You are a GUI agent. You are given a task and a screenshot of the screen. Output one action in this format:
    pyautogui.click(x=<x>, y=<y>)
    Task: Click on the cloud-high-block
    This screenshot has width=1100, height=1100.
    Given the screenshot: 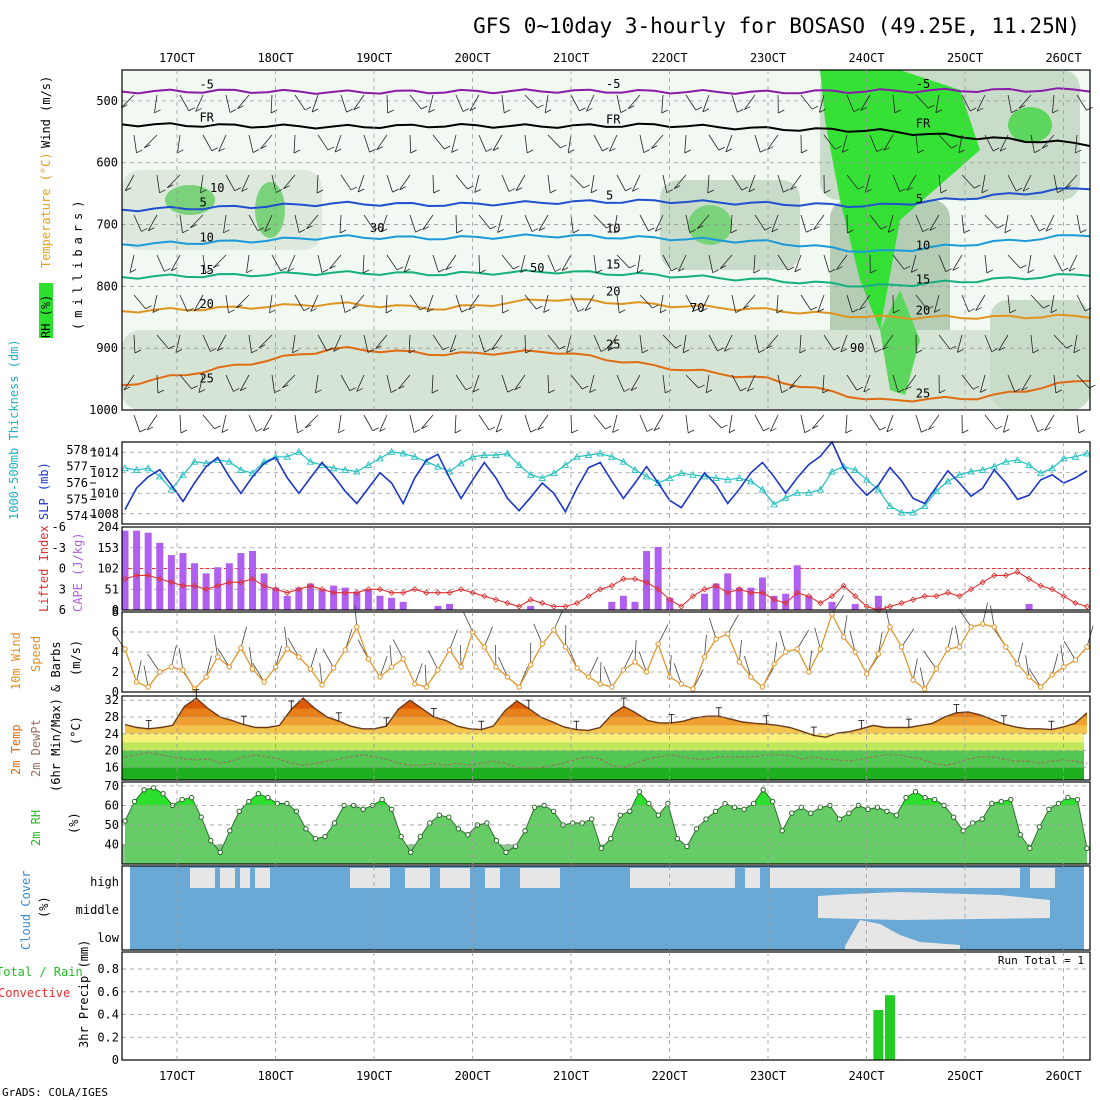 What is the action you would take?
    pyautogui.click(x=227, y=878)
    